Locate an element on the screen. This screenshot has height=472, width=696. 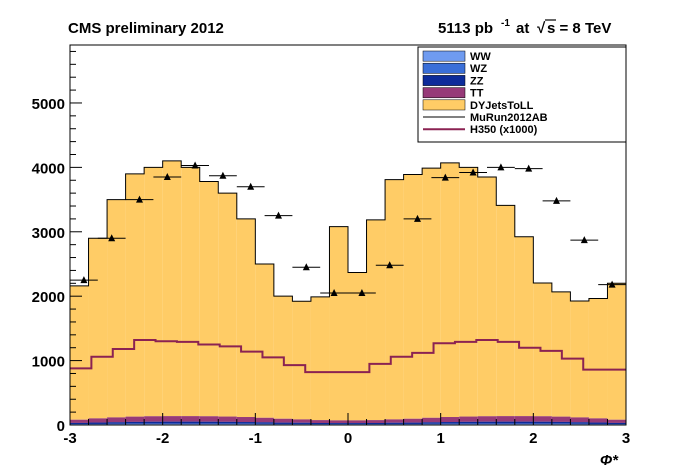
x-tick-label-1: 1 is located at coordinates (440, 438).